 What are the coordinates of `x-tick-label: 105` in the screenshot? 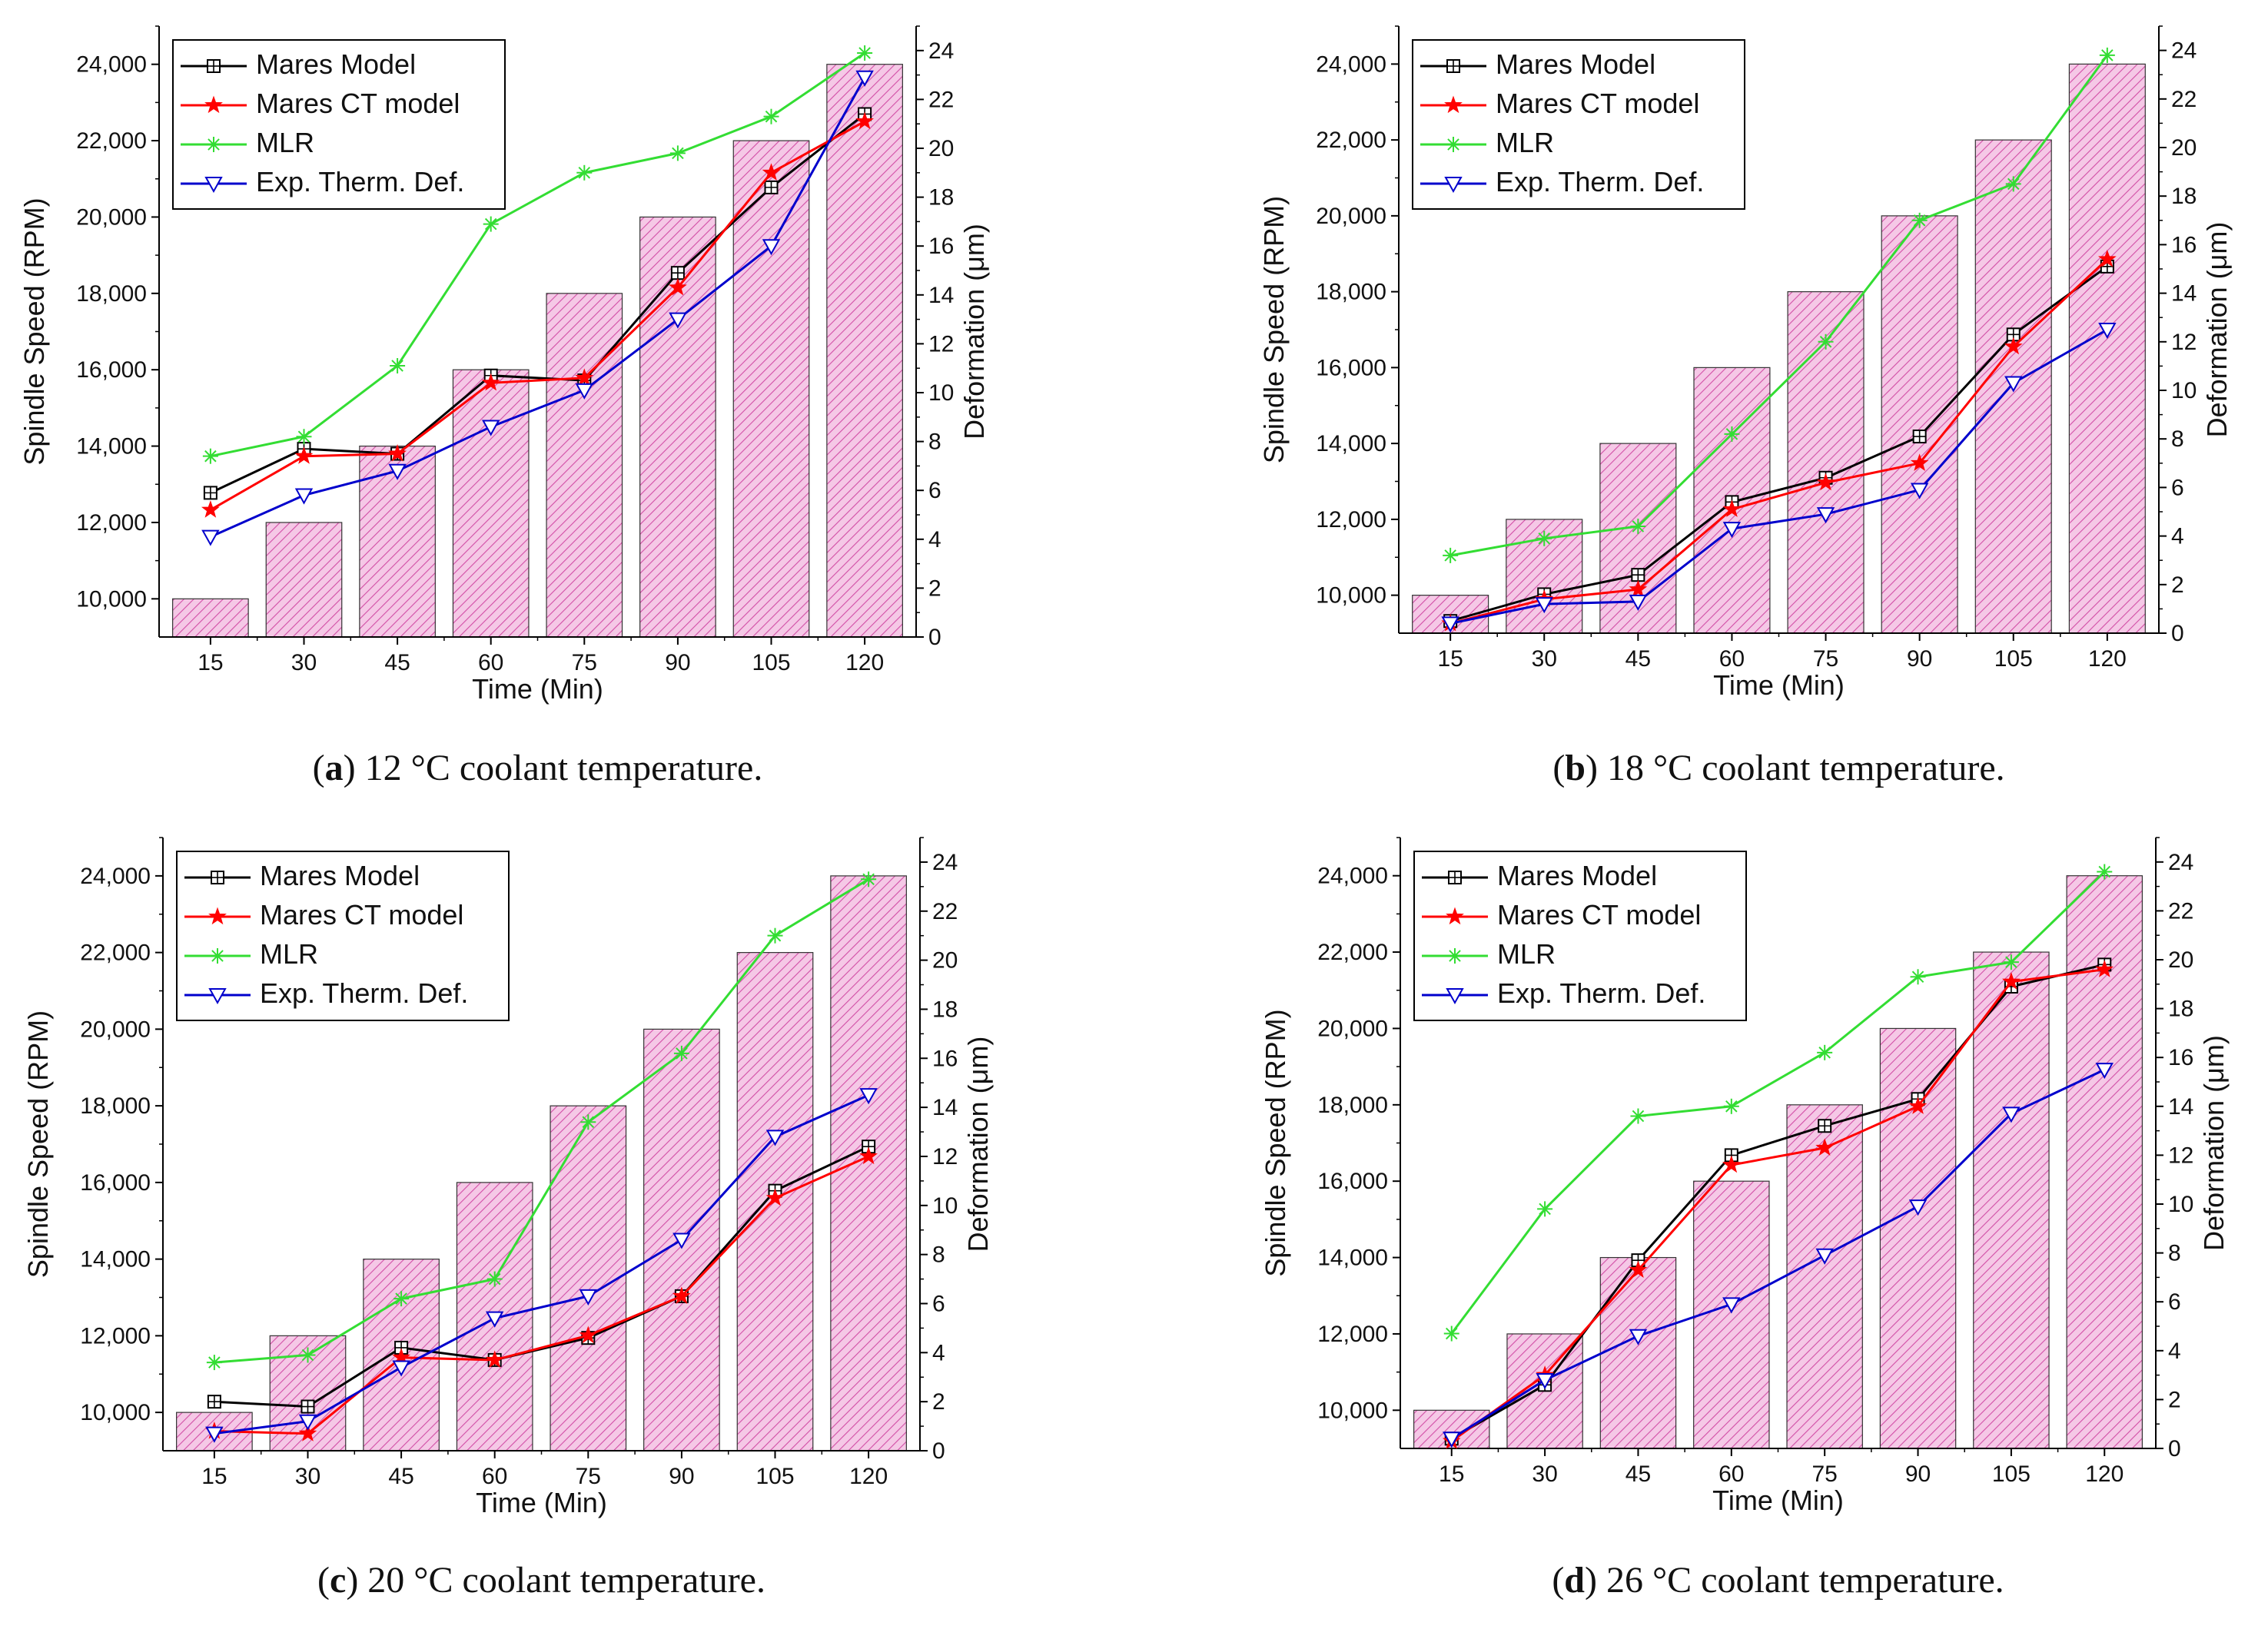 It's located at (2013, 659).